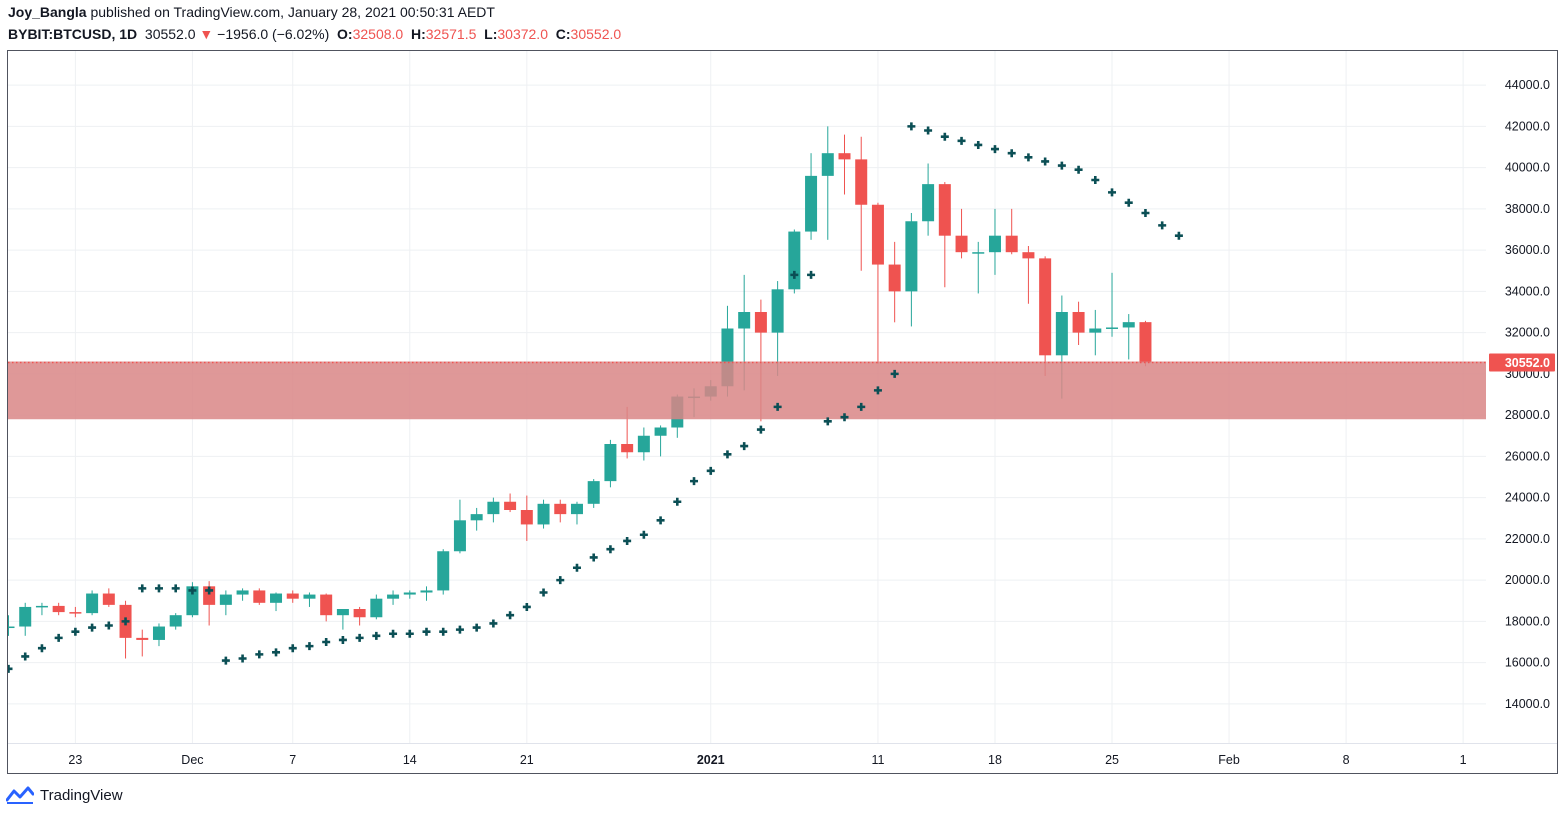 This screenshot has height=819, width=1567. Describe the element at coordinates (1527, 363) in the screenshot. I see `last-price-label: 30552.0` at that location.